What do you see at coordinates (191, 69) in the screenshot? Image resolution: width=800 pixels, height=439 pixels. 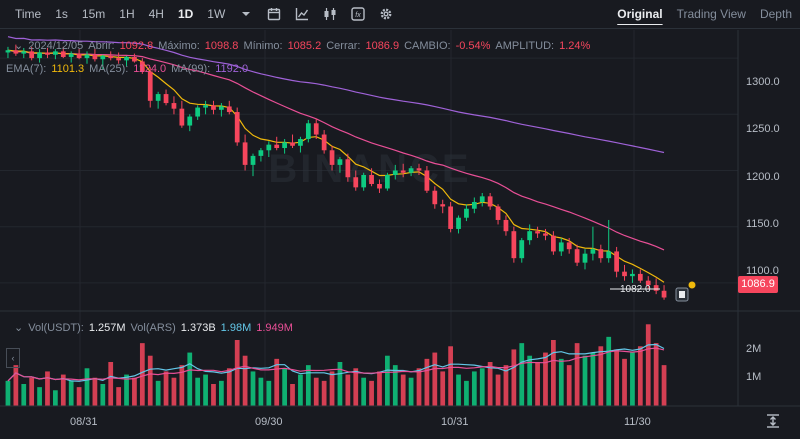 I see `ma99-label: MA(99):` at bounding box center [191, 69].